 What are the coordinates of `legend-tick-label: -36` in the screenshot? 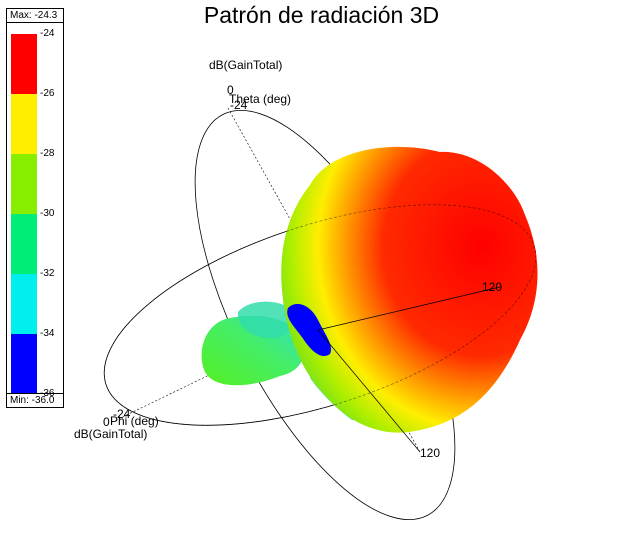 It's located at (47, 393).